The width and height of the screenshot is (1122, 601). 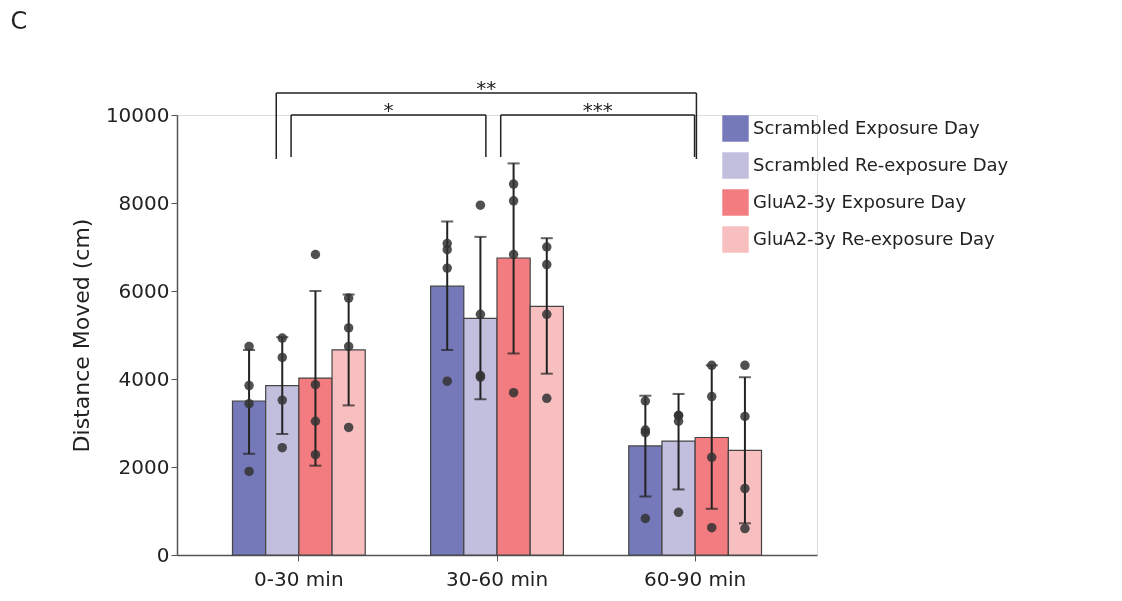 What do you see at coordinates (144, 378) in the screenshot?
I see `y-tick-label: 4000` at bounding box center [144, 378].